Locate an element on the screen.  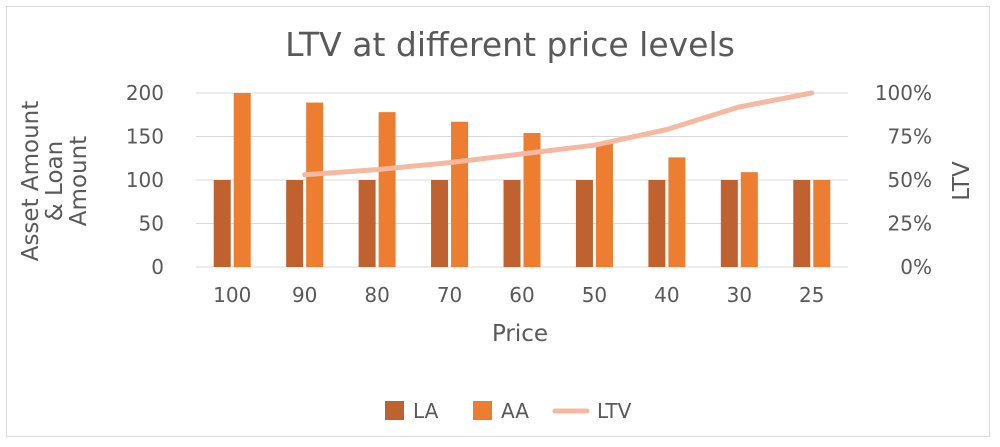
y-tick-label: 50 is located at coordinates (151, 224).